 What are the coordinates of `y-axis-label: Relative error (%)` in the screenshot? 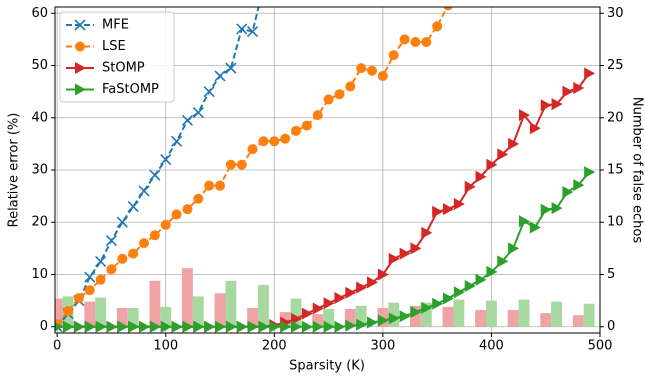 It's located at (14, 170).